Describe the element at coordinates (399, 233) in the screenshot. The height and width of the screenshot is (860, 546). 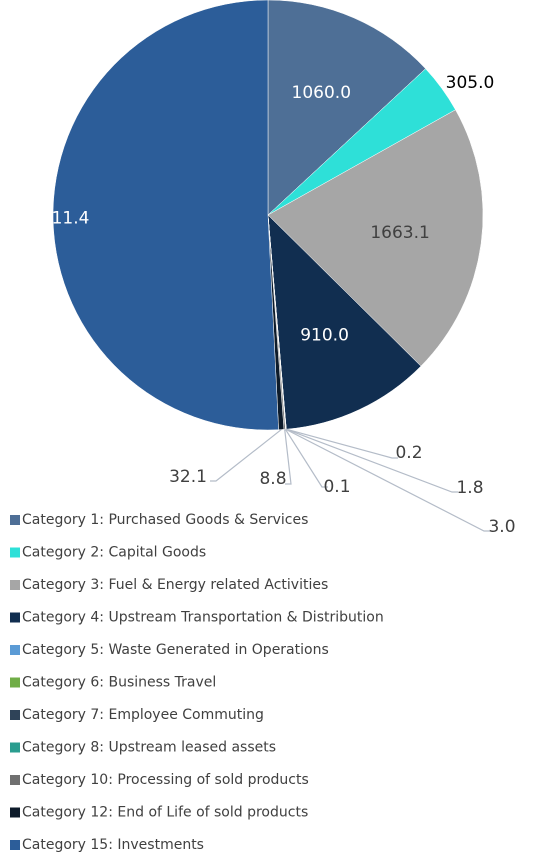
I see `data-label: 1663.1` at that location.